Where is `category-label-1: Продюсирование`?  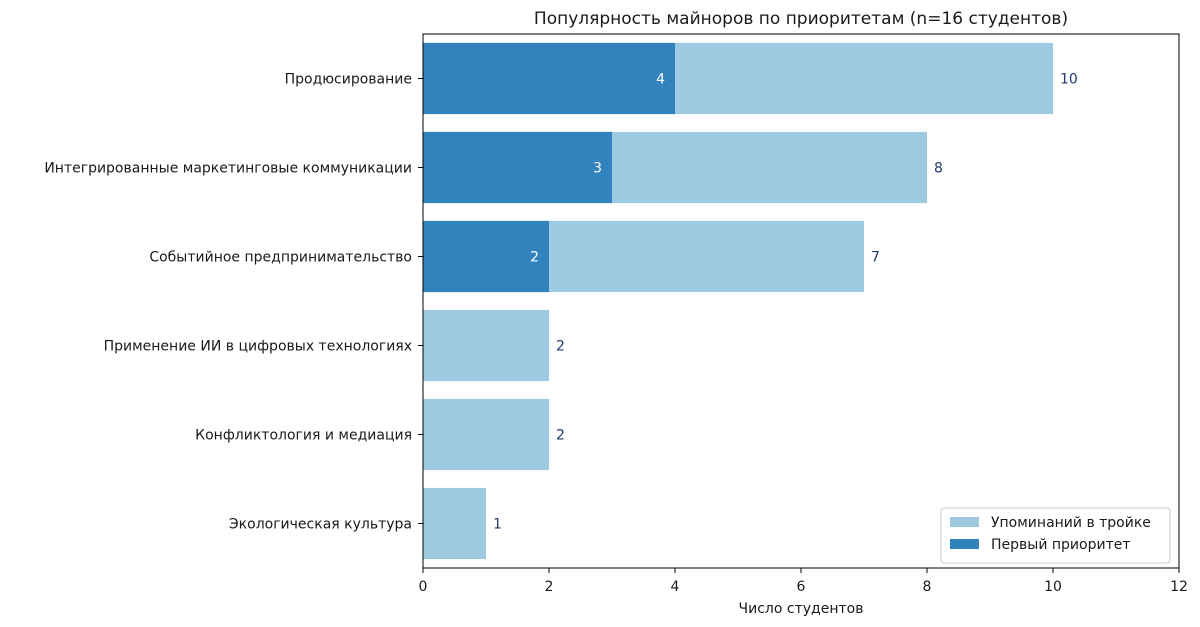 category-label-1: Продюсирование is located at coordinates (348, 80).